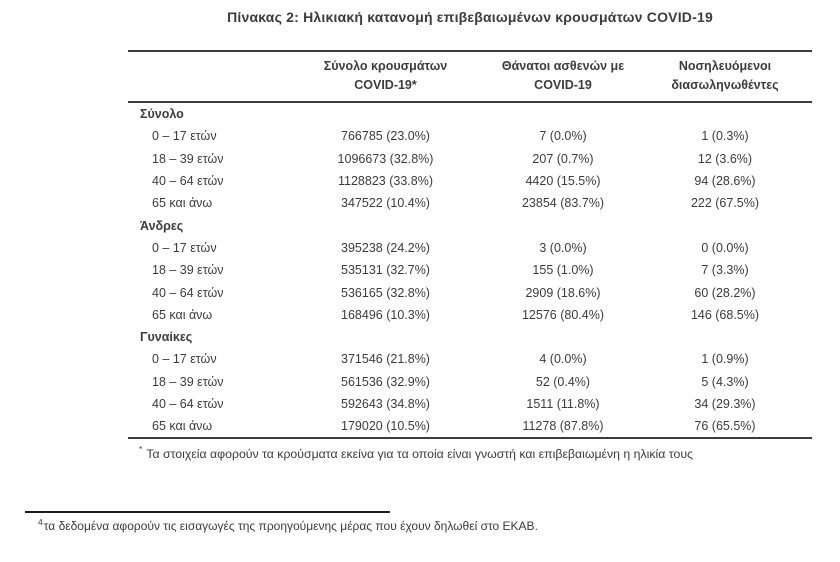 Image resolution: width=840 pixels, height=562 pixels. I want to click on intubated-cell: 60 (28.2%), so click(725, 292).